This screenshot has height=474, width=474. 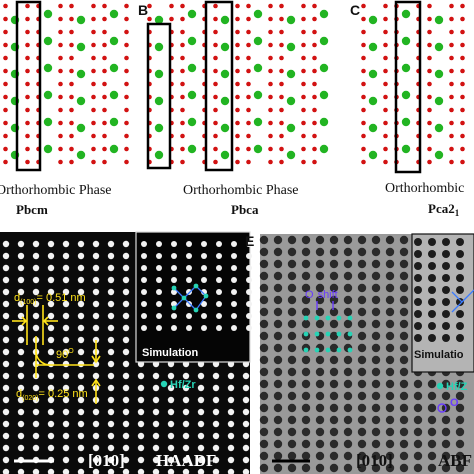 I want to click on panel-c-metal-atom, so click(x=406, y=149).